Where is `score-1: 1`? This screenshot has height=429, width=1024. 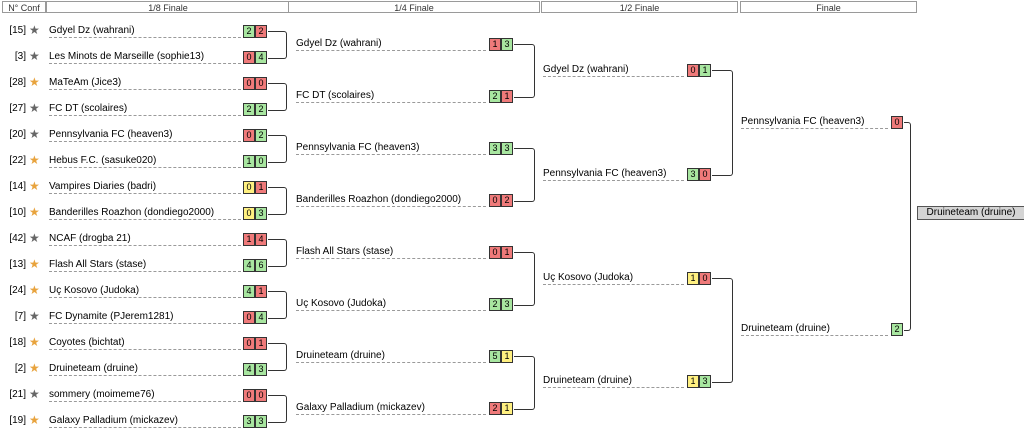
score-1: 1 is located at coordinates (693, 278).